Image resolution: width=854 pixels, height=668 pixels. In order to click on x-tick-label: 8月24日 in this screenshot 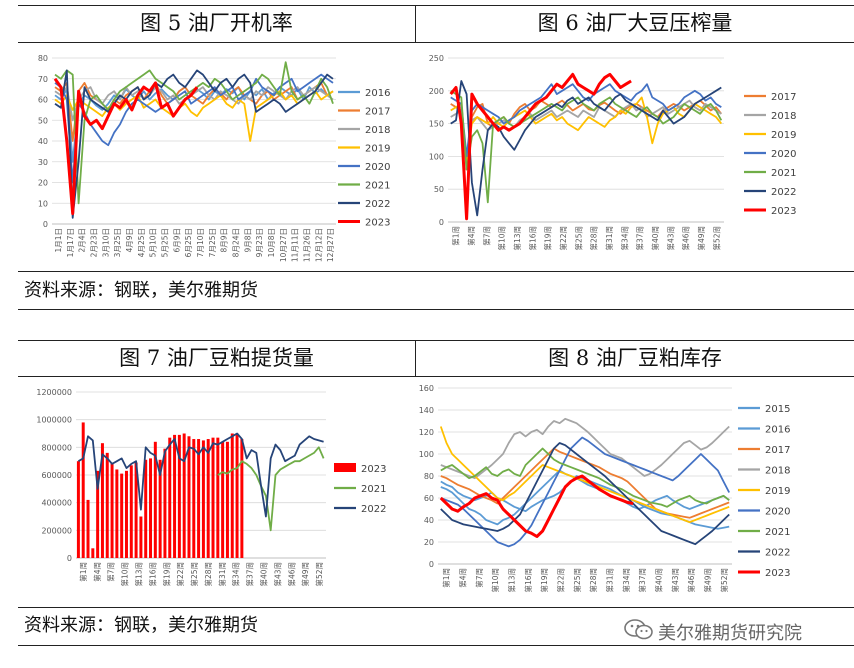, I will do `click(235, 242)`.